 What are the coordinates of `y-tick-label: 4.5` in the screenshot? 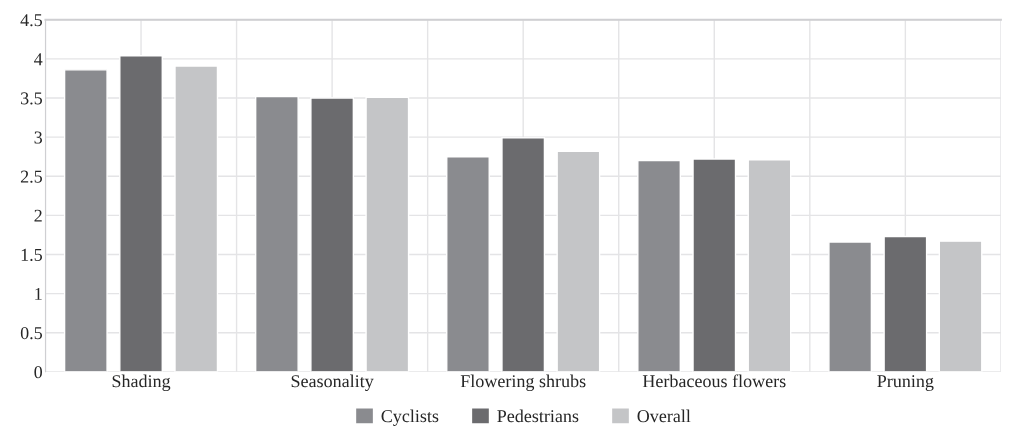 It's located at (31, 20).